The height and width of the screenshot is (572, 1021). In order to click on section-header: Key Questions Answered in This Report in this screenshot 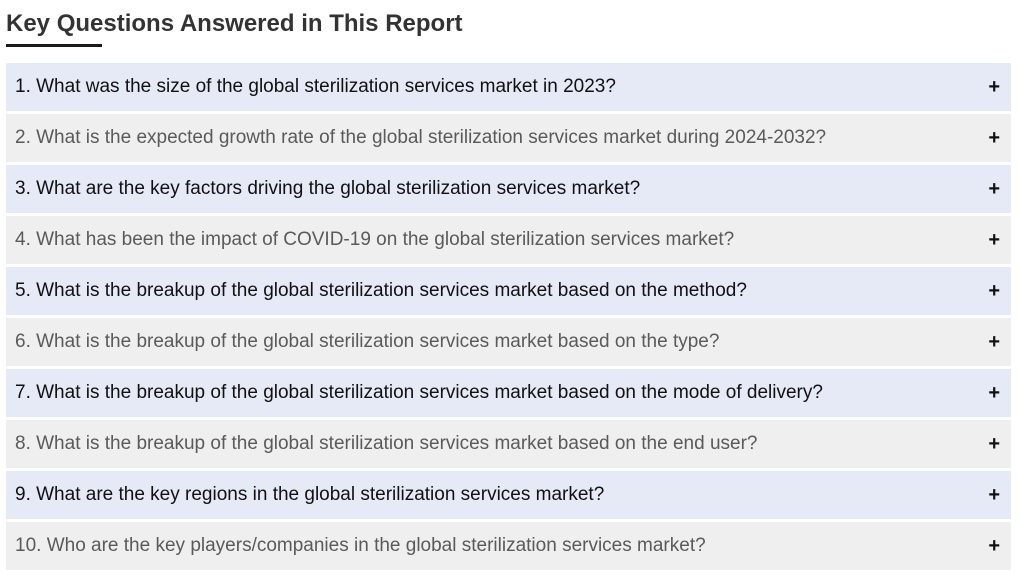, I will do `click(508, 24)`.